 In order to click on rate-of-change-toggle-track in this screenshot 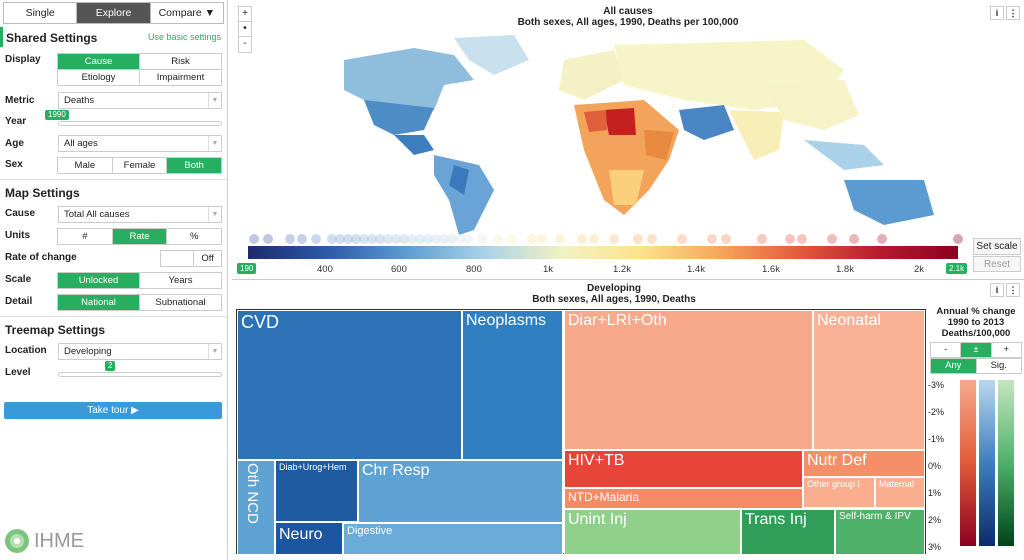, I will do `click(178, 258)`.